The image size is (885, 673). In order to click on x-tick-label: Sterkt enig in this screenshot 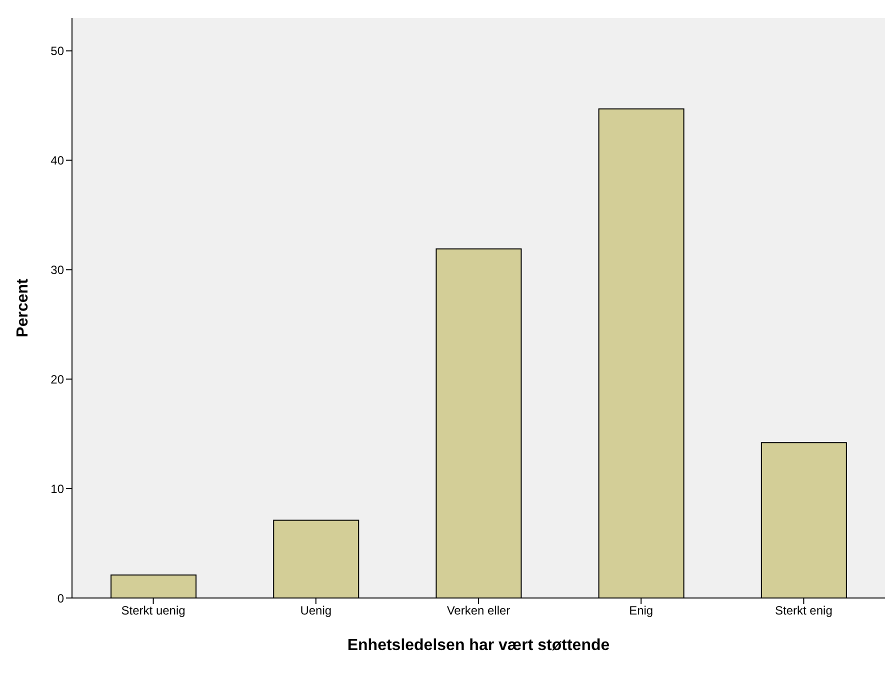, I will do `click(803, 611)`.